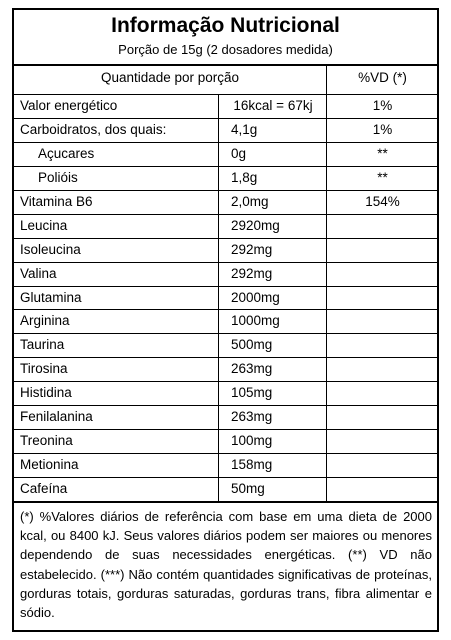  What do you see at coordinates (225, 65) in the screenshot?
I see `header-divider` at bounding box center [225, 65].